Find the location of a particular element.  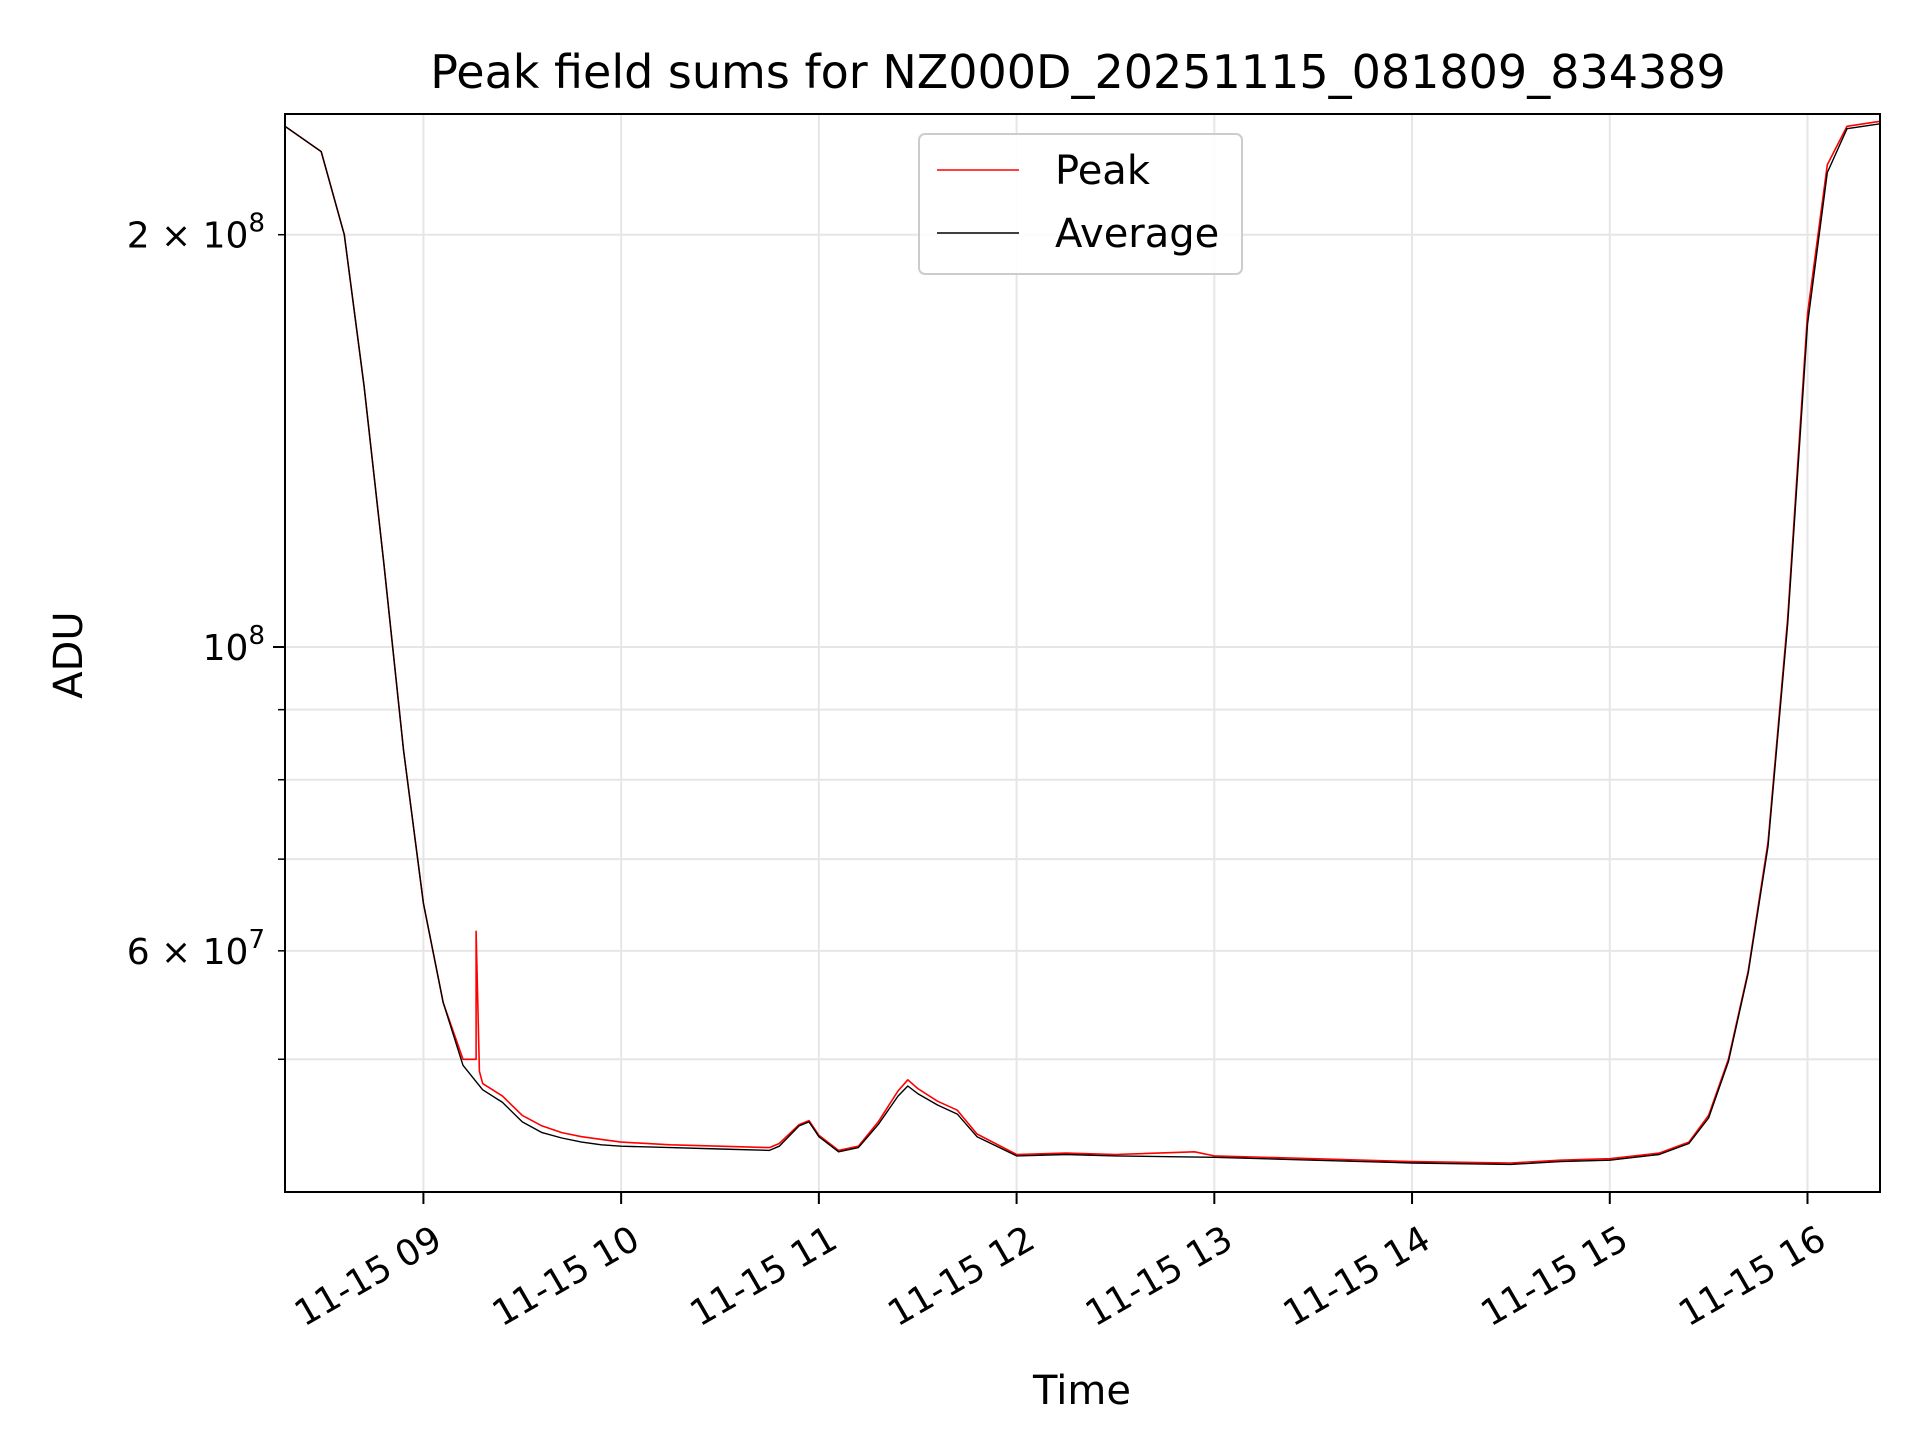

legend: Peak Average is located at coordinates (1080, 204).